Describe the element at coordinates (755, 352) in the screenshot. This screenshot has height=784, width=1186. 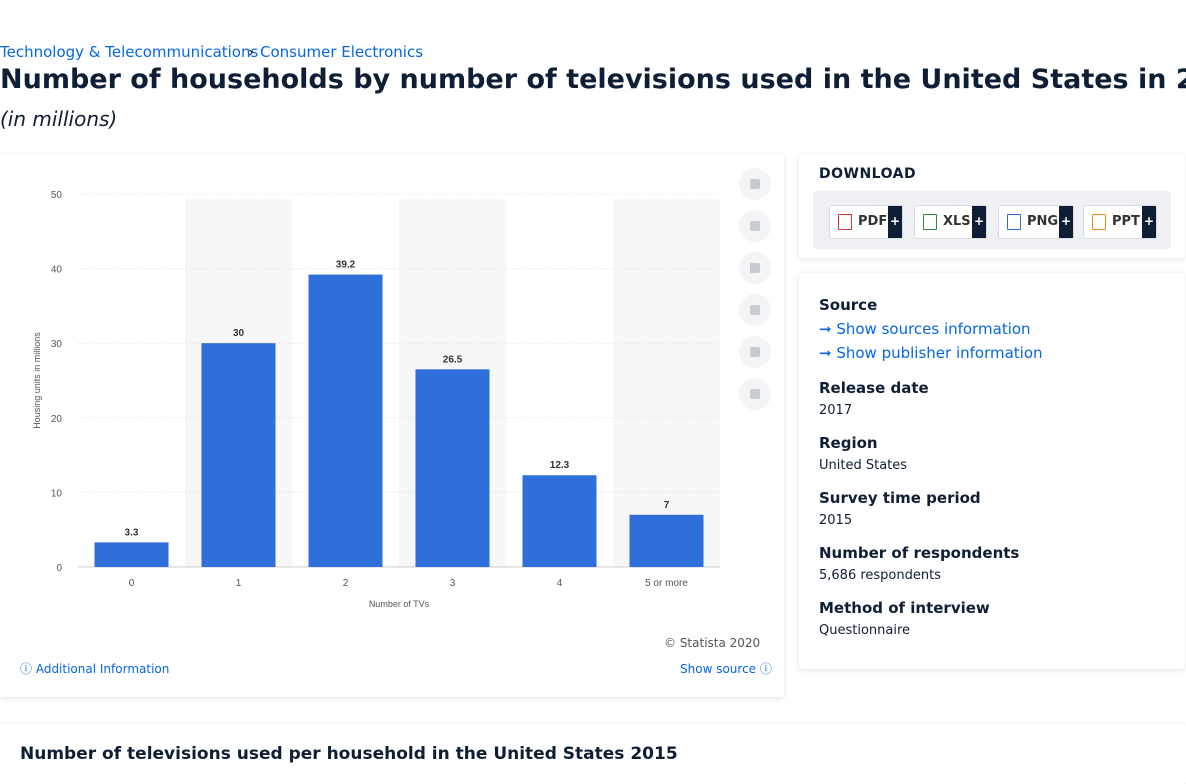
I see `cite-button` at that location.